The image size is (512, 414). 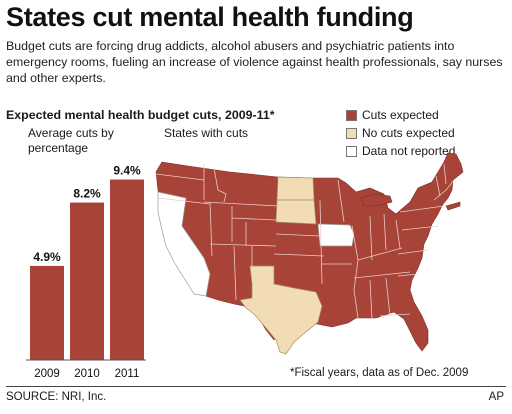 What do you see at coordinates (422, 209) in the screenshot?
I see `border-pennsylvania-new-york` at bounding box center [422, 209].